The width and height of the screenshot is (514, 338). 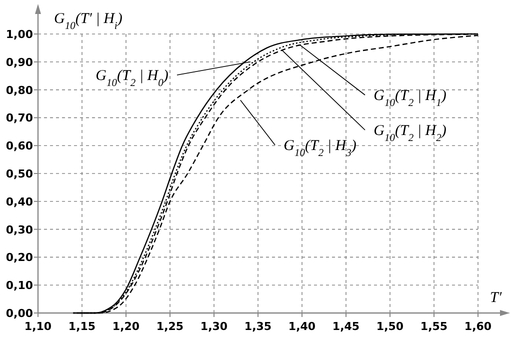 What do you see at coordinates (320, 148) in the screenshot?
I see `annotation: G$_{10}$(T$_{2}$ | H$_{3}$)` at bounding box center [320, 148].